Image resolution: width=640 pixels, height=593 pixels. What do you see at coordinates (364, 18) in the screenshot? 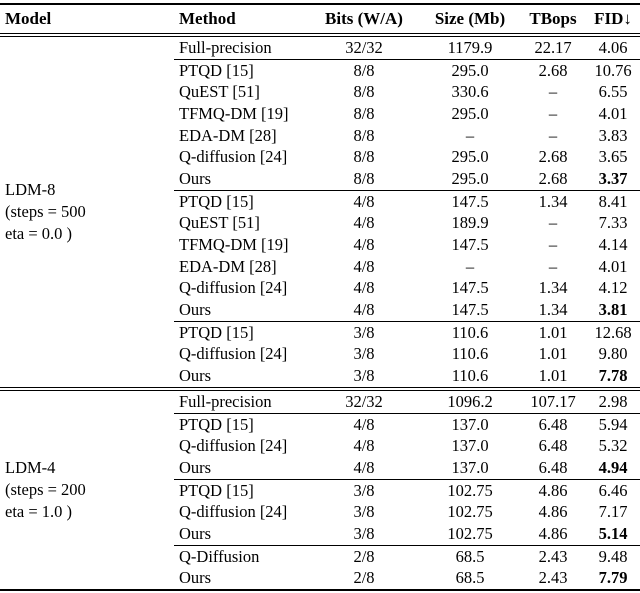
I see `column-header-bits: Bits (W/A)` at bounding box center [364, 18].